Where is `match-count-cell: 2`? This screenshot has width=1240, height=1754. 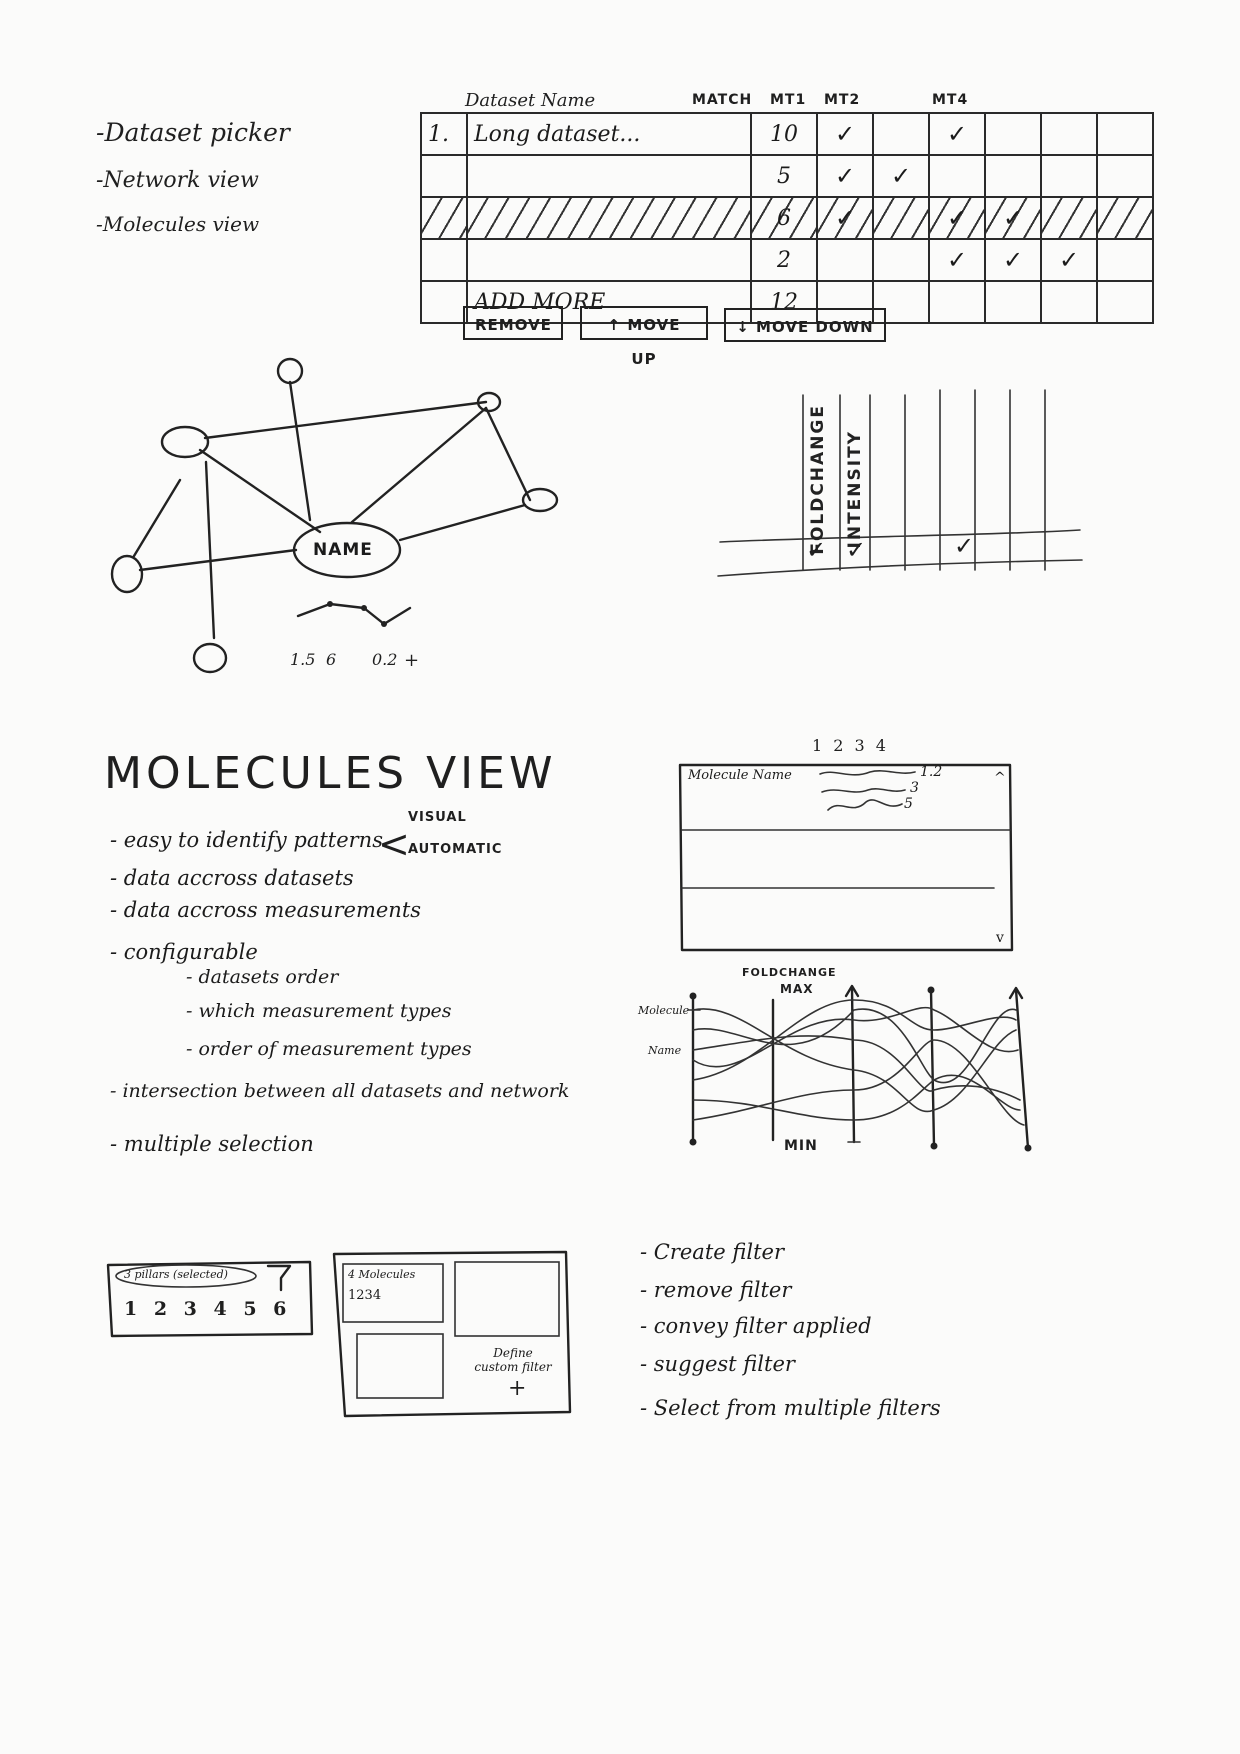
match-count-cell: 2 is located at coordinates (784, 260).